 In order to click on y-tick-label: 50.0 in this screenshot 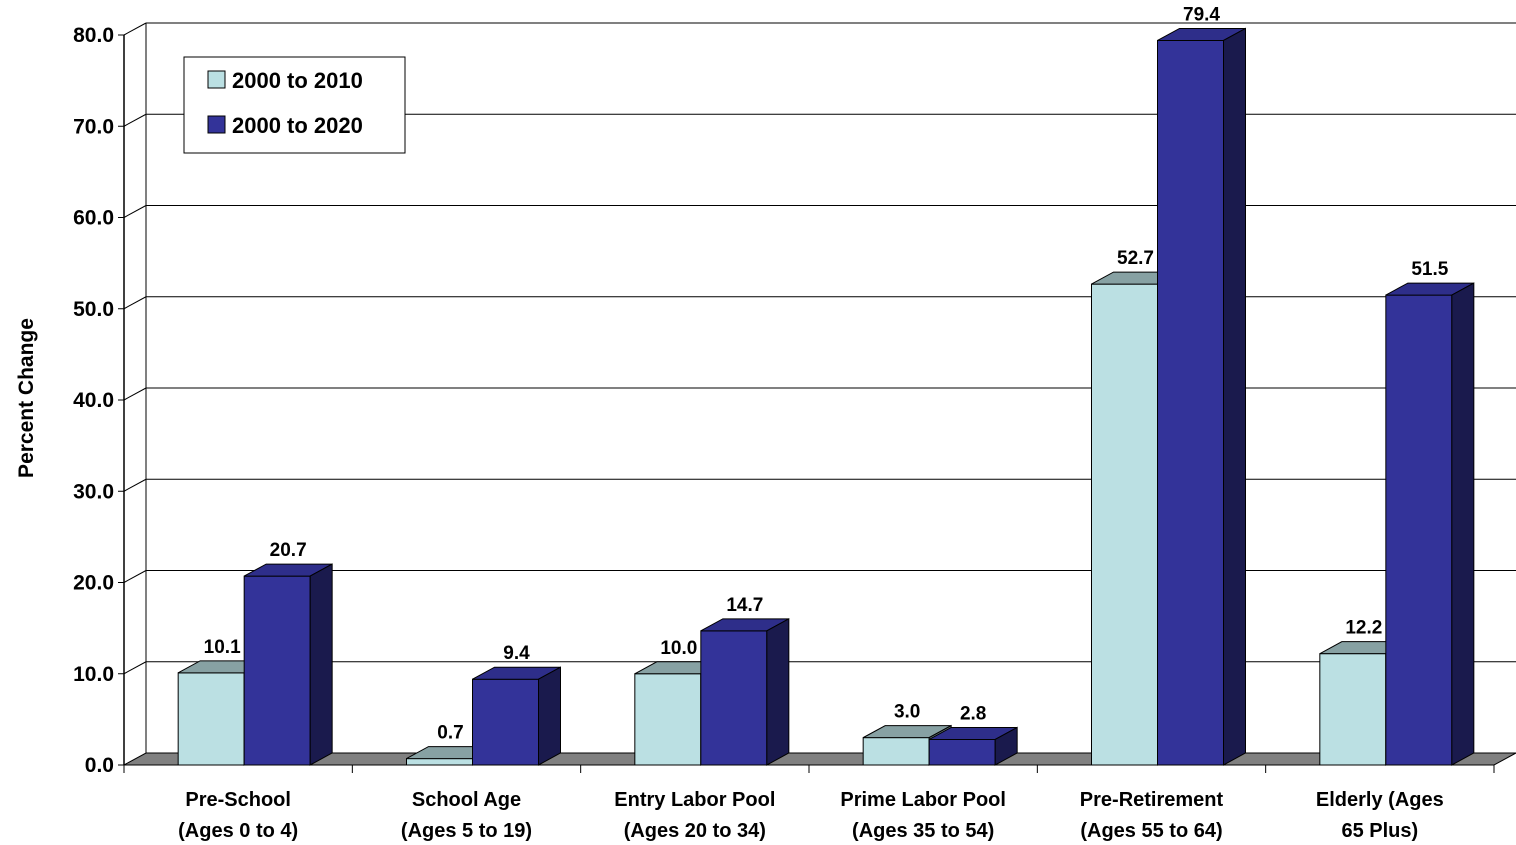, I will do `click(93, 309)`.